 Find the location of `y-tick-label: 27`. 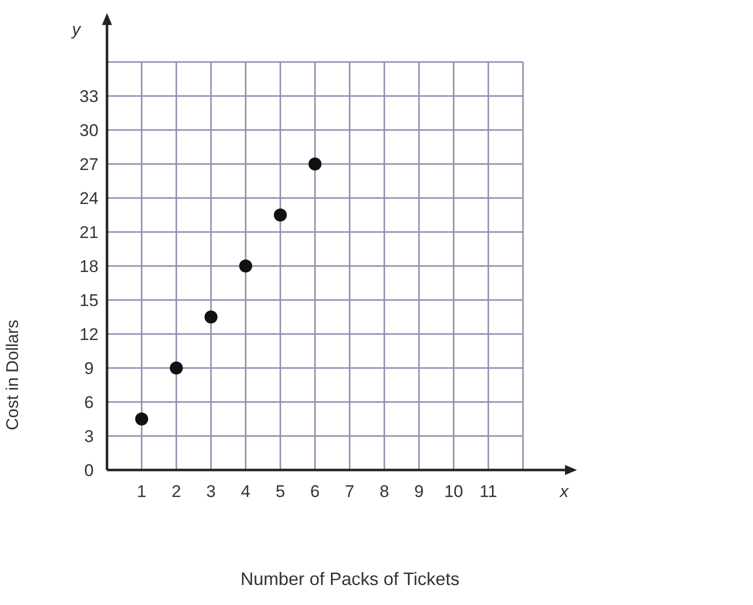

y-tick-label: 27 is located at coordinates (89, 164).